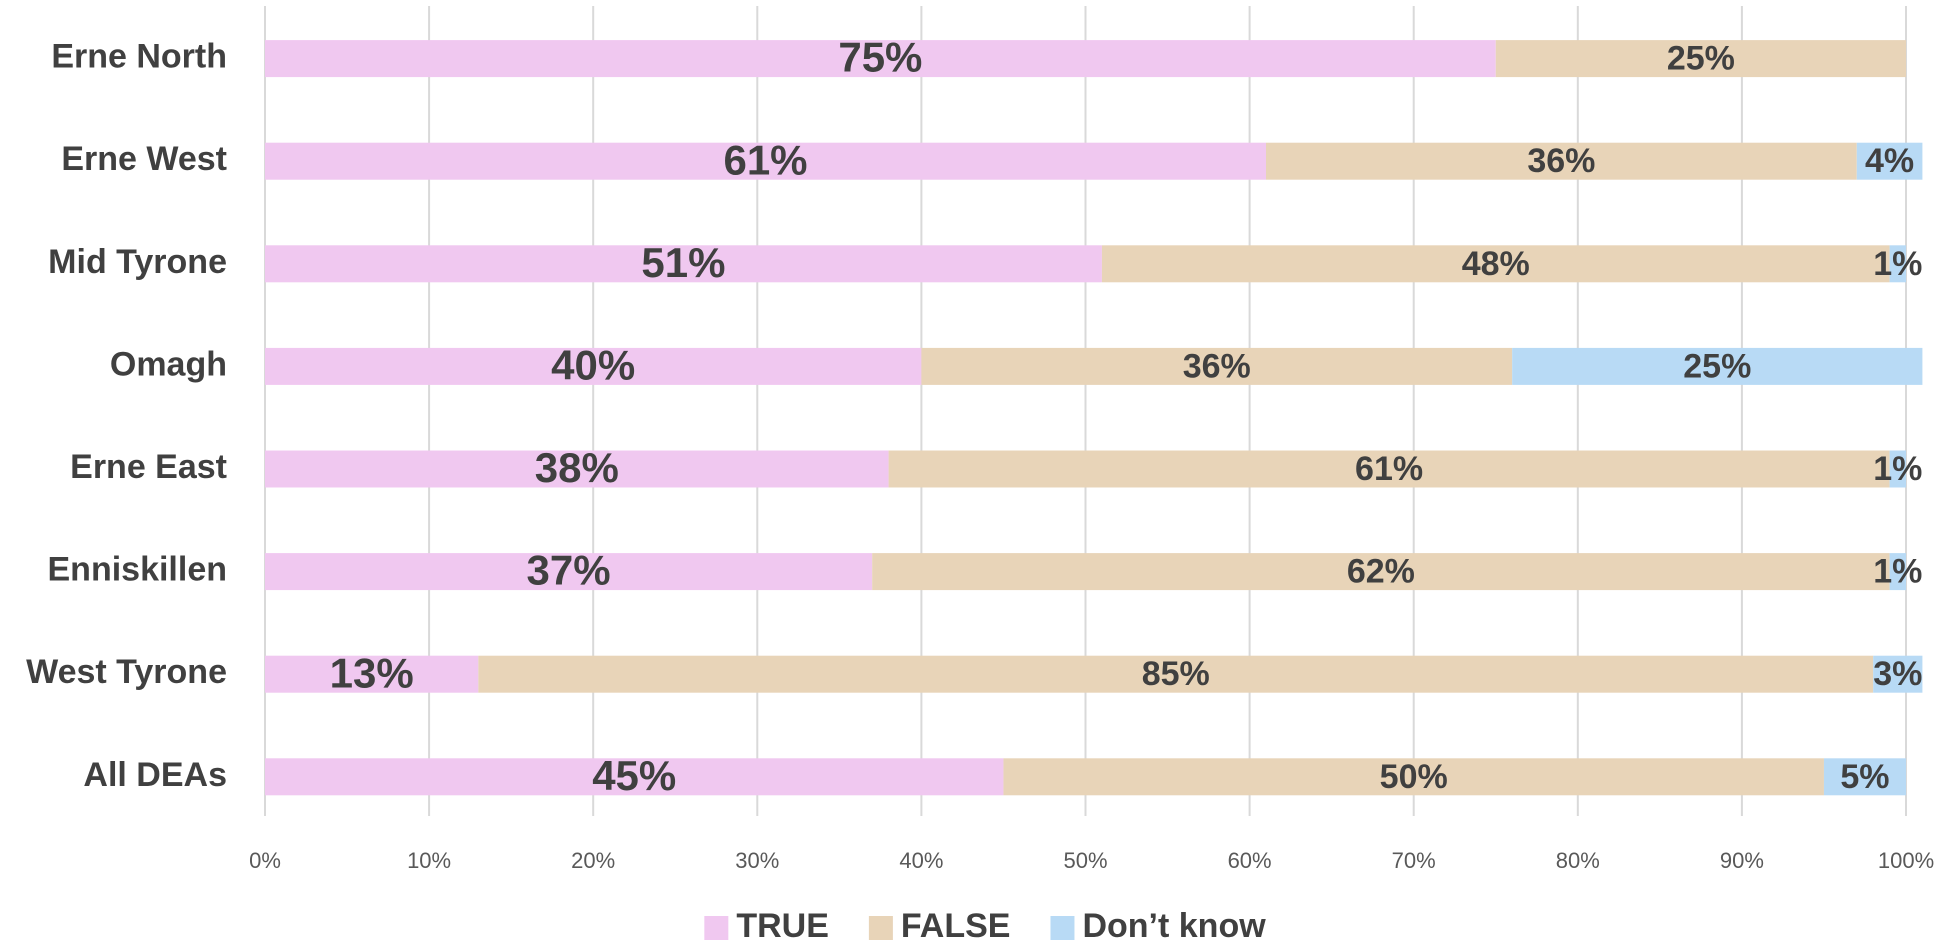 The image size is (1948, 943). I want to click on category-label: West Tyrone, so click(126, 672).